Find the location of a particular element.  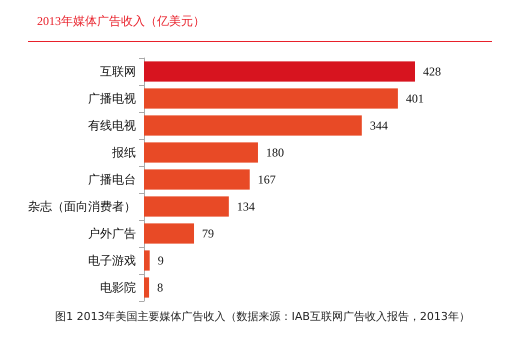

data-label: 344 is located at coordinates (379, 125).